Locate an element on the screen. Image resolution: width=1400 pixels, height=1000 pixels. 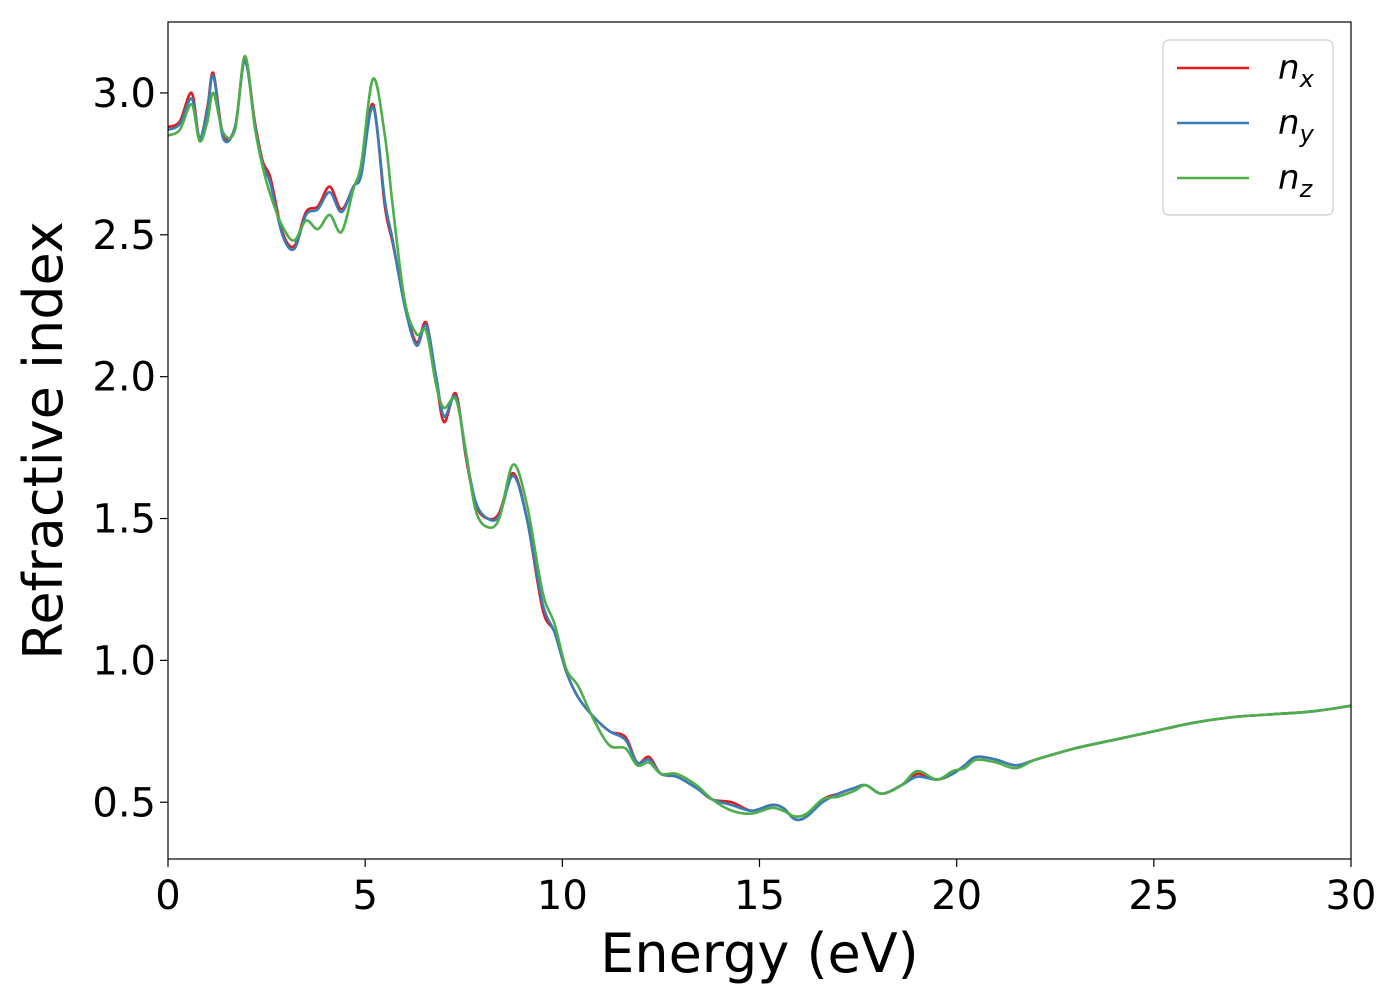
x-tick-label: 0 is located at coordinates (167, 896).